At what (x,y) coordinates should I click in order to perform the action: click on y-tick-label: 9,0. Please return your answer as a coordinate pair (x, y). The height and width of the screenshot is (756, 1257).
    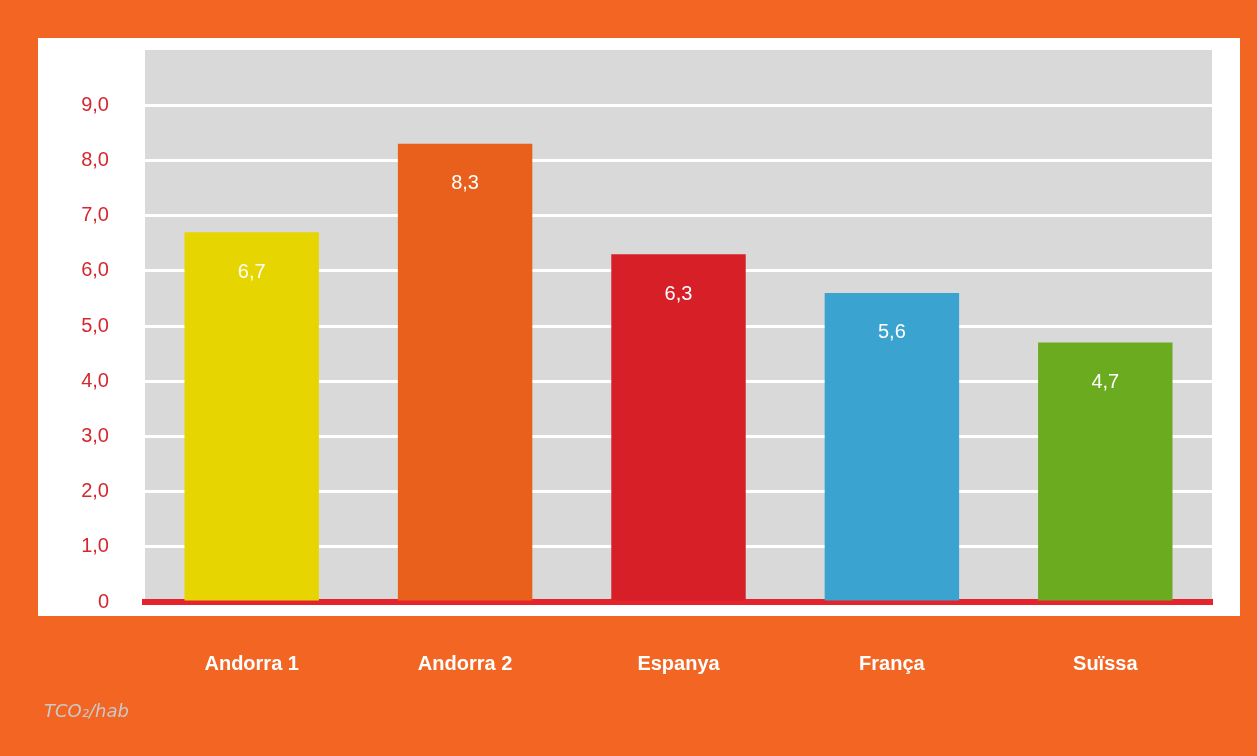
    Looking at the image, I should click on (95, 103).